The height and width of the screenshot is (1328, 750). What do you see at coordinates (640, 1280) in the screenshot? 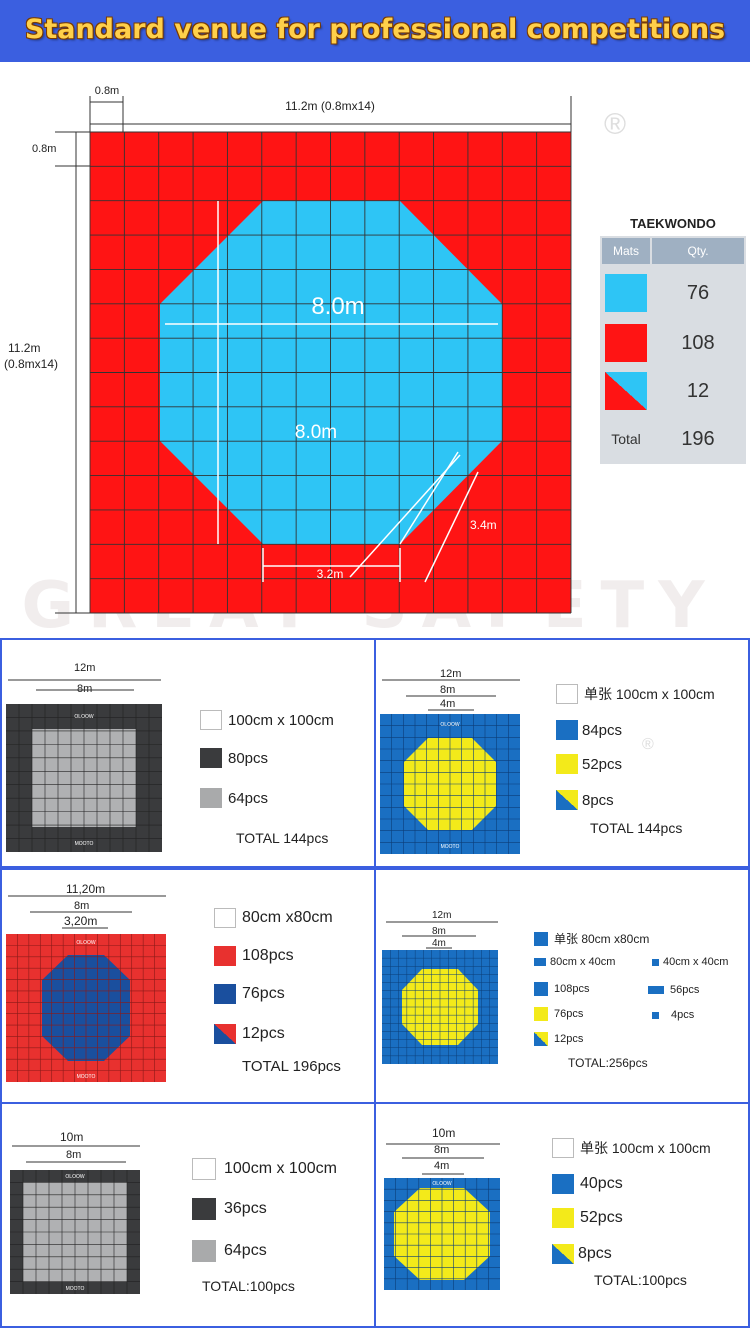
I see `panel-total: TOTAL:100pcs` at bounding box center [640, 1280].